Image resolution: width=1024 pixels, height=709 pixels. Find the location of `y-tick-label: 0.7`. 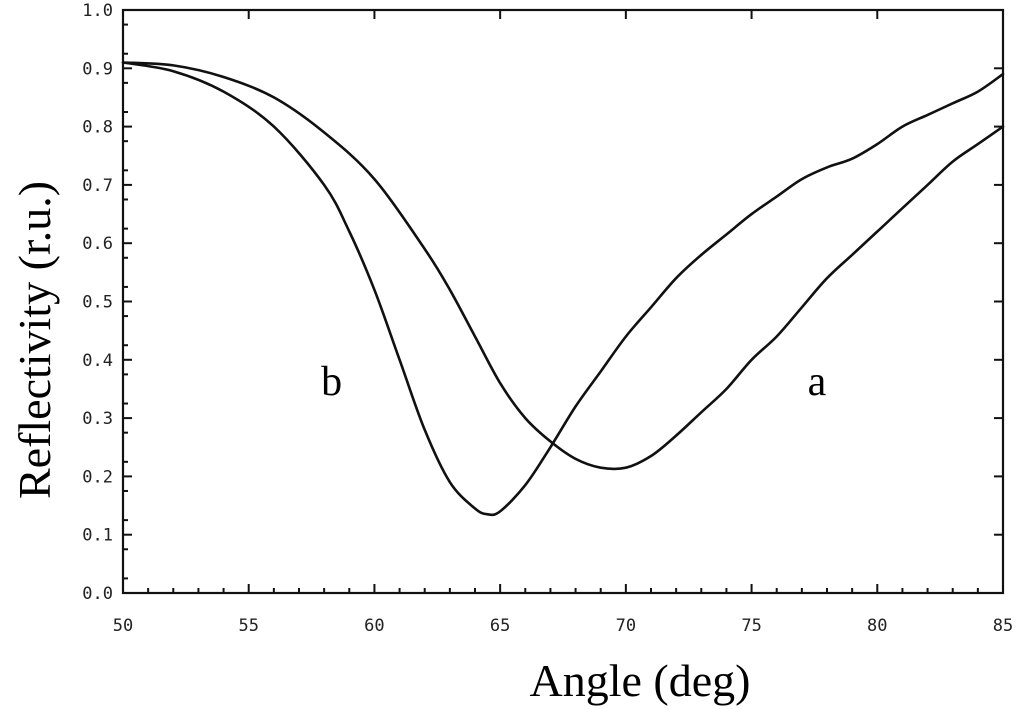

y-tick-label: 0.7 is located at coordinates (97, 186).